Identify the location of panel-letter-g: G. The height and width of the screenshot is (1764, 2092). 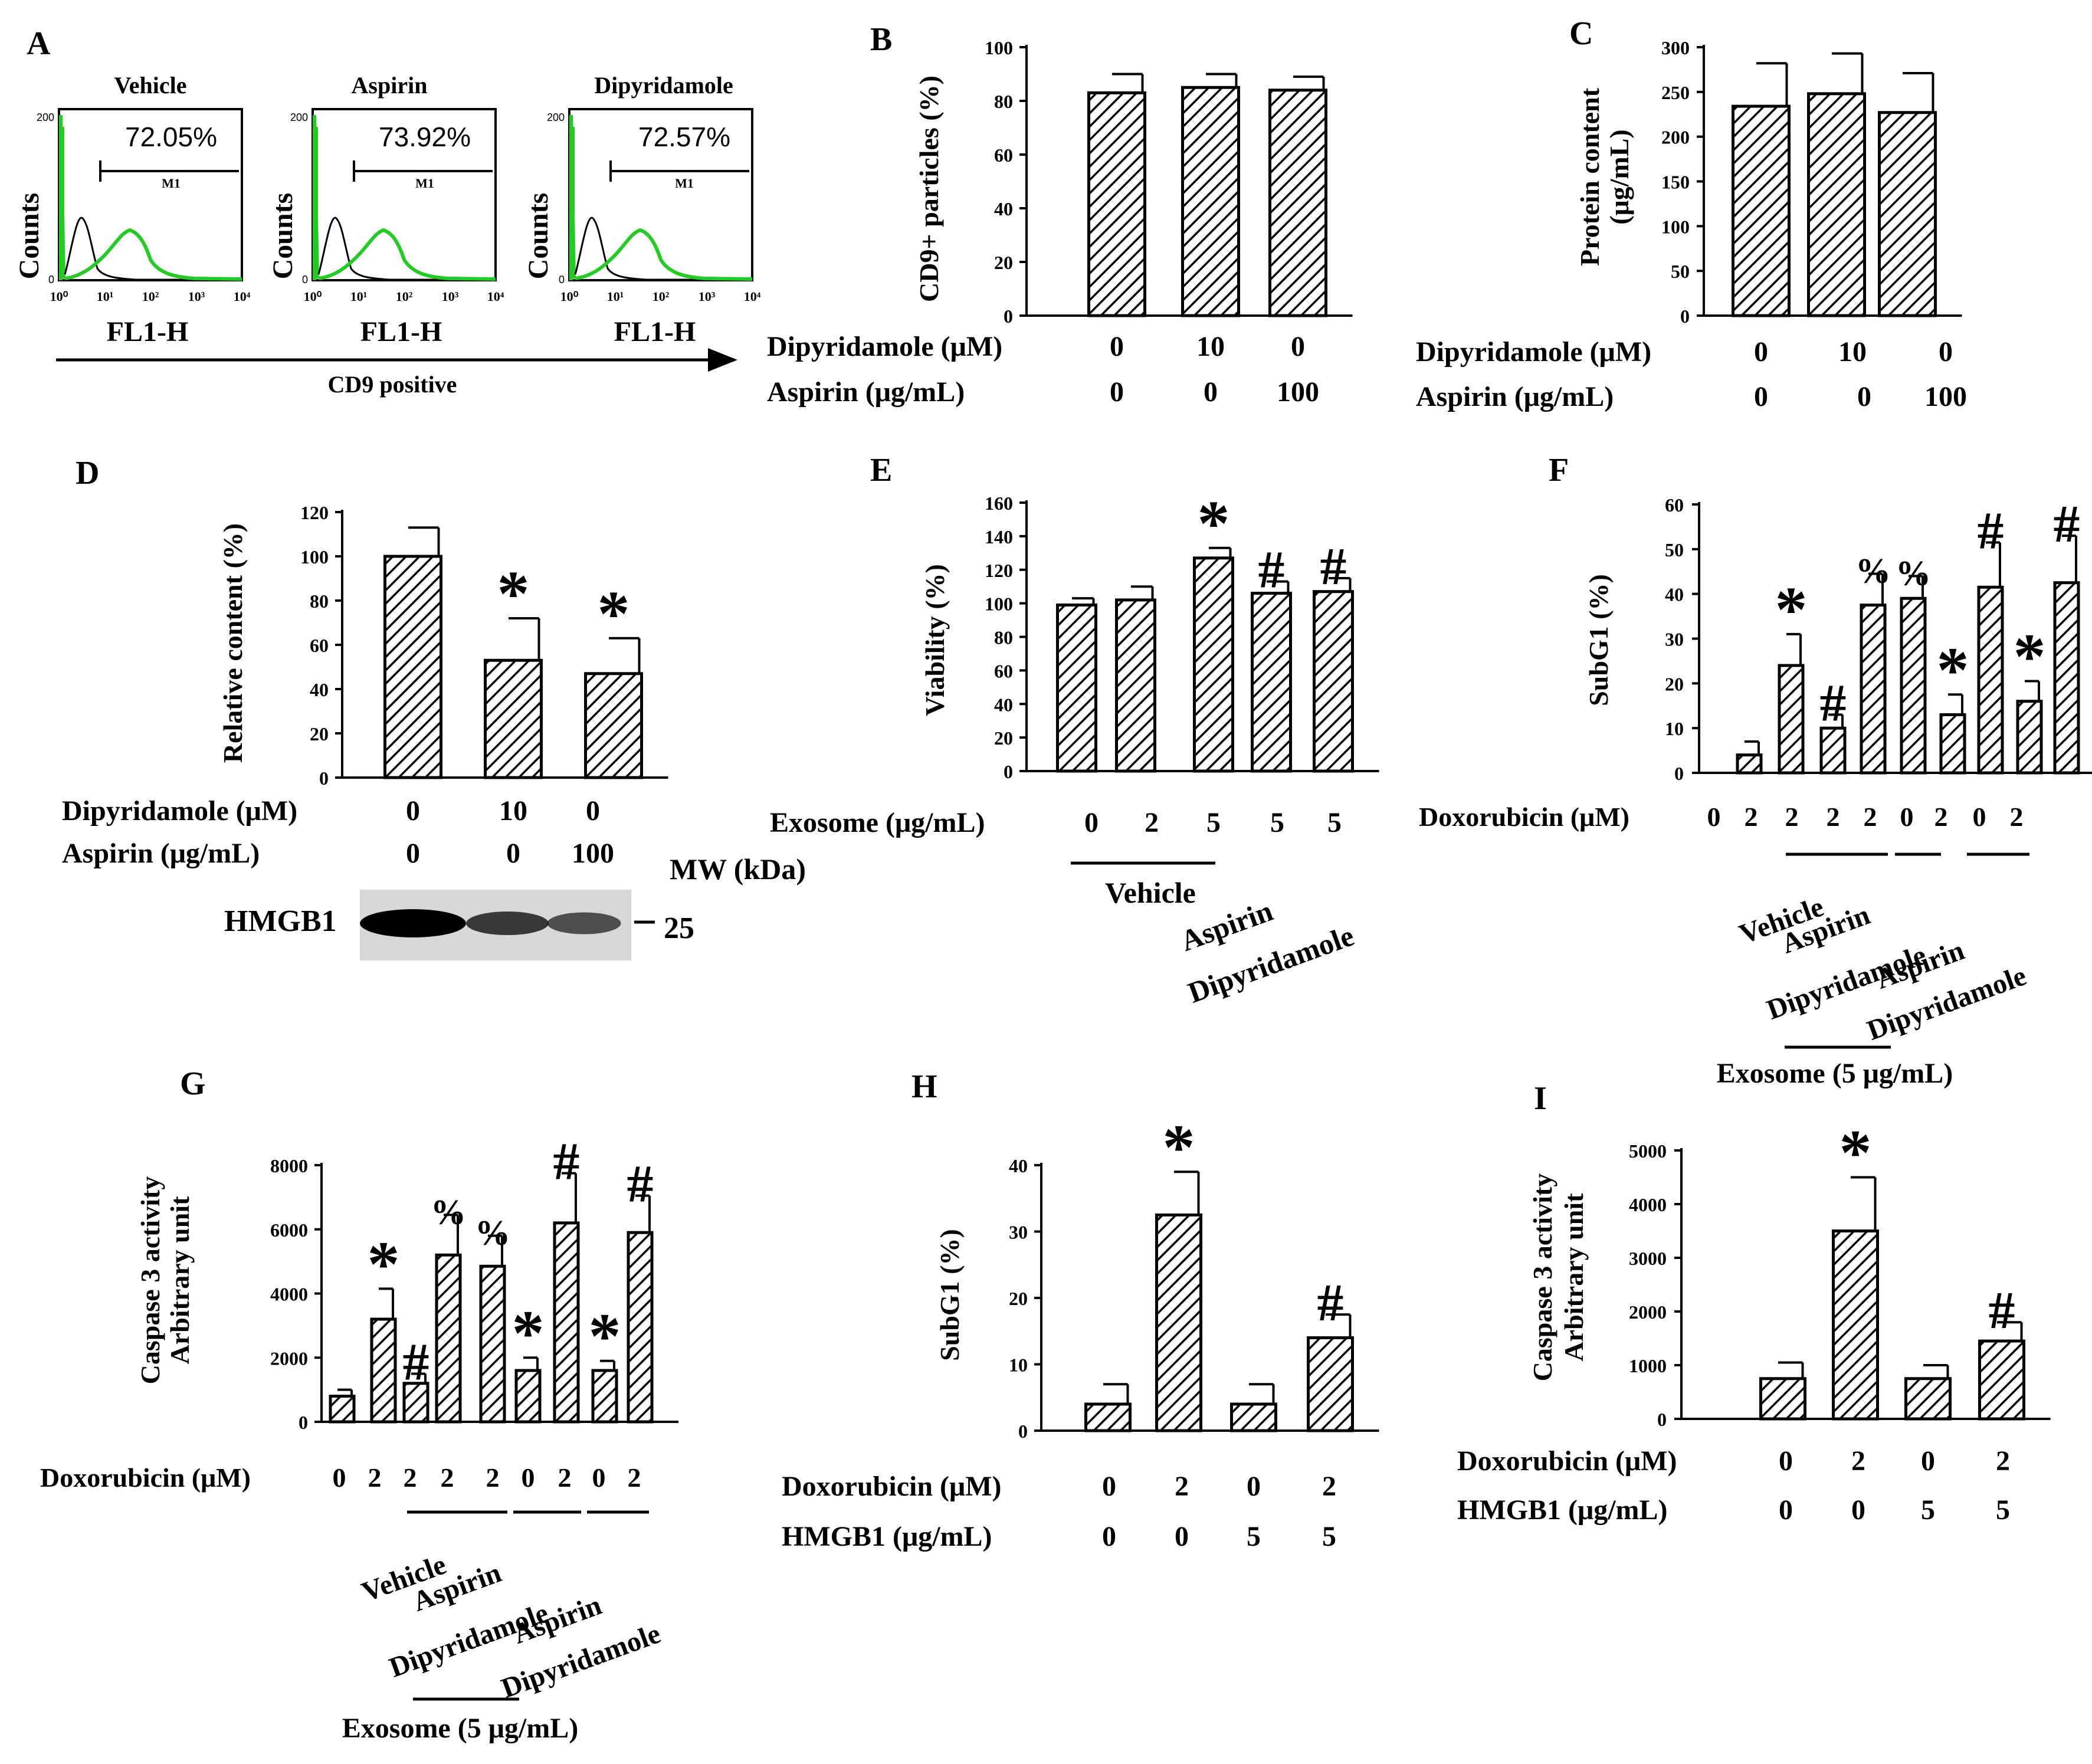
(193, 1083).